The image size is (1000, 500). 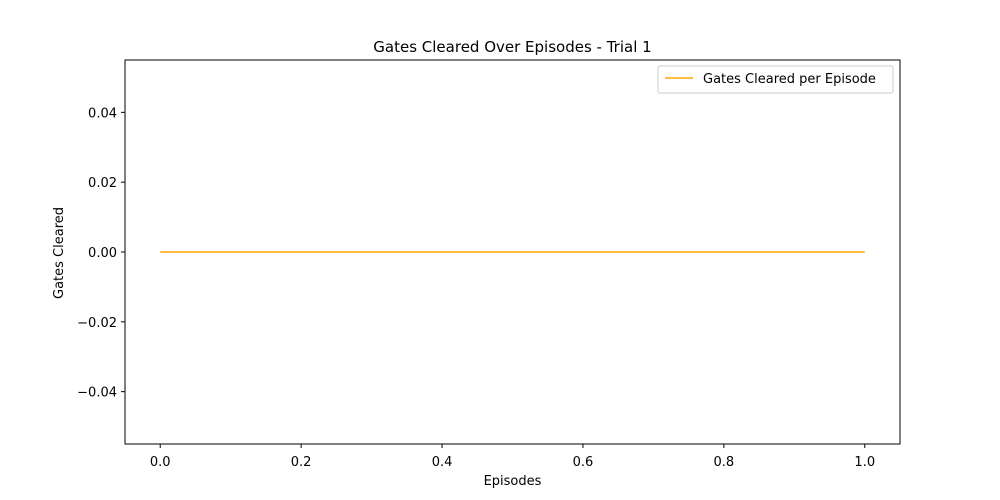 What do you see at coordinates (102, 183) in the screenshot?
I see `y-tick-label: 0.02` at bounding box center [102, 183].